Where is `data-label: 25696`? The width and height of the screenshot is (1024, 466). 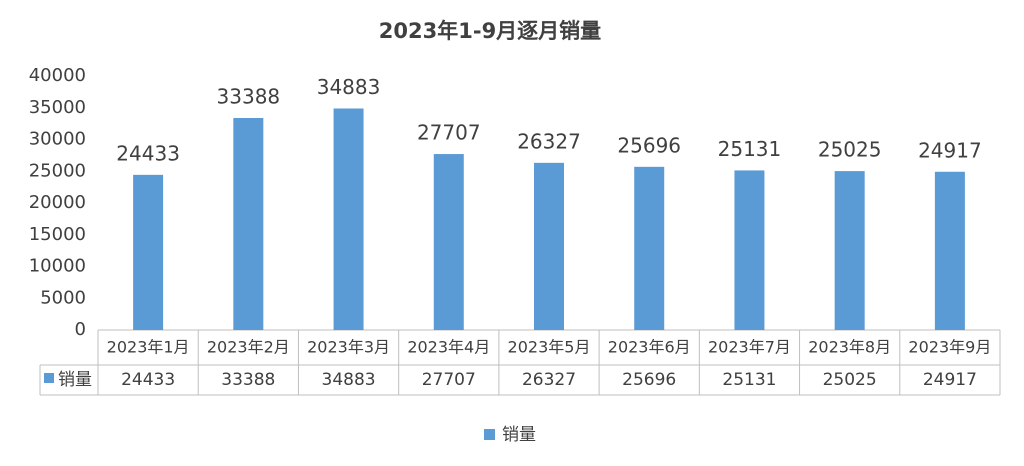 data-label: 25696 is located at coordinates (649, 145).